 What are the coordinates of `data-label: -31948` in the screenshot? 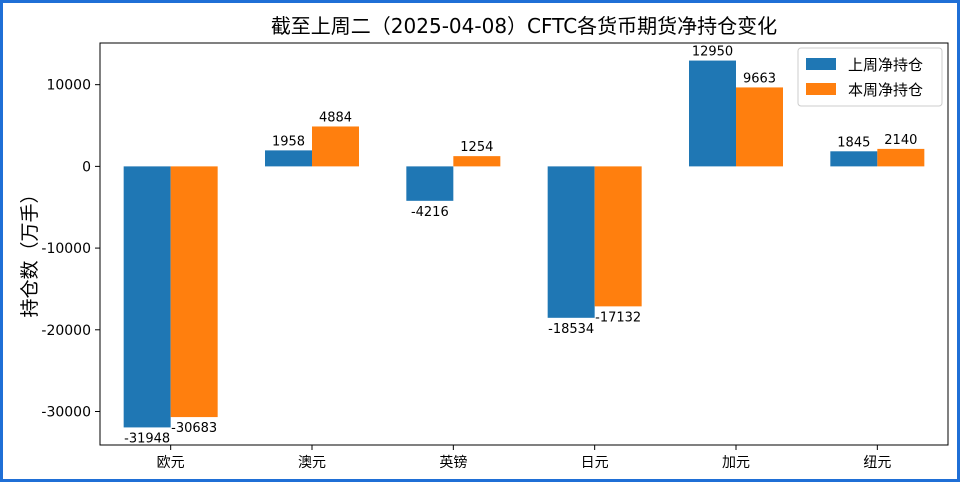 It's located at (147, 438).